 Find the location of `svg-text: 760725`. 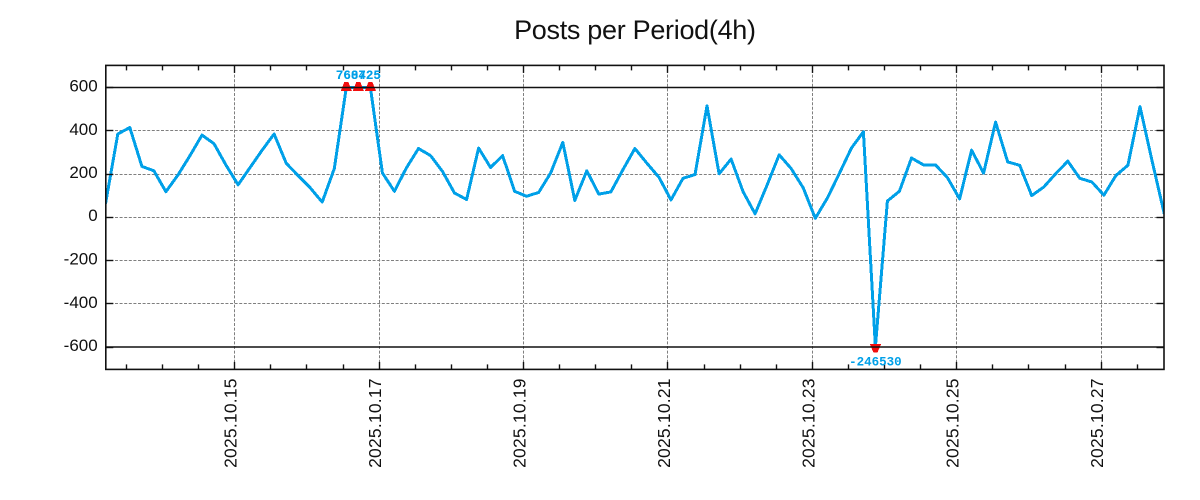

svg-text: 760725 is located at coordinates (358, 76).